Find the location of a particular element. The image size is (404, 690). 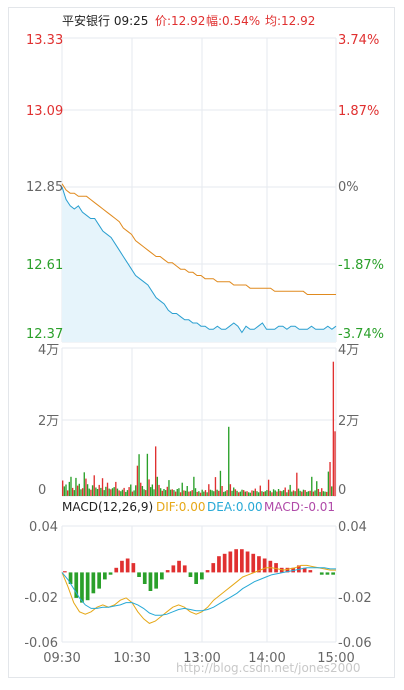

macd-header-label: MACD(12,26,9) is located at coordinates (107, 507).